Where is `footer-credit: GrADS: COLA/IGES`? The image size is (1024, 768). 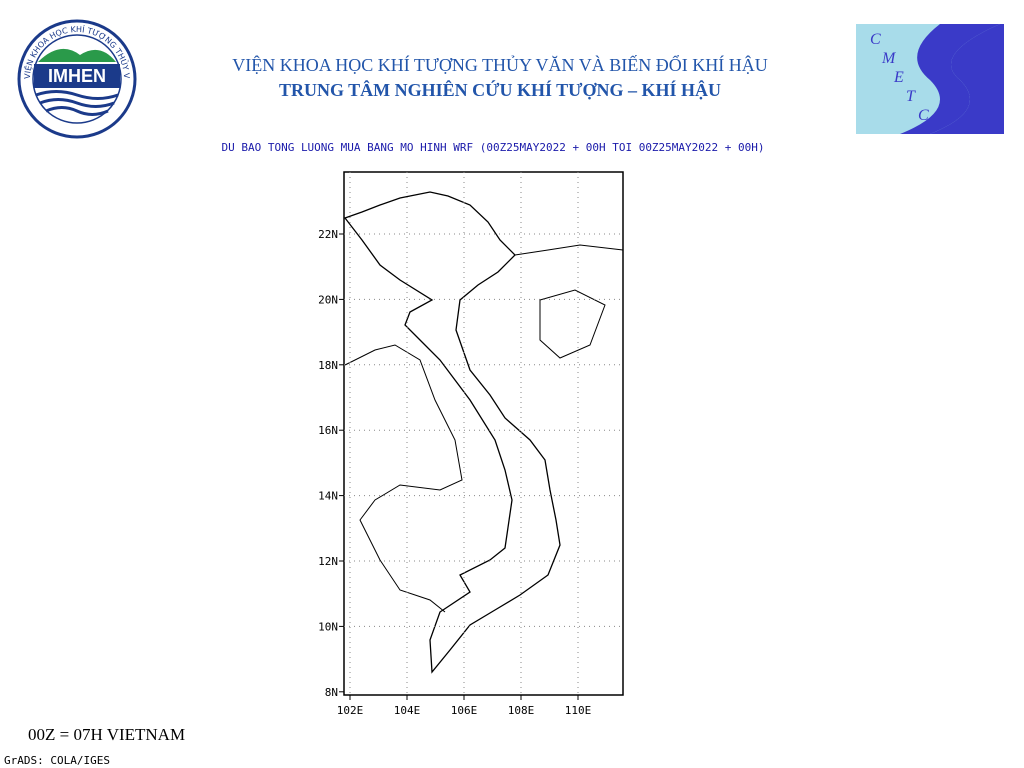 footer-credit: GrADS: COLA/IGES is located at coordinates (57, 760).